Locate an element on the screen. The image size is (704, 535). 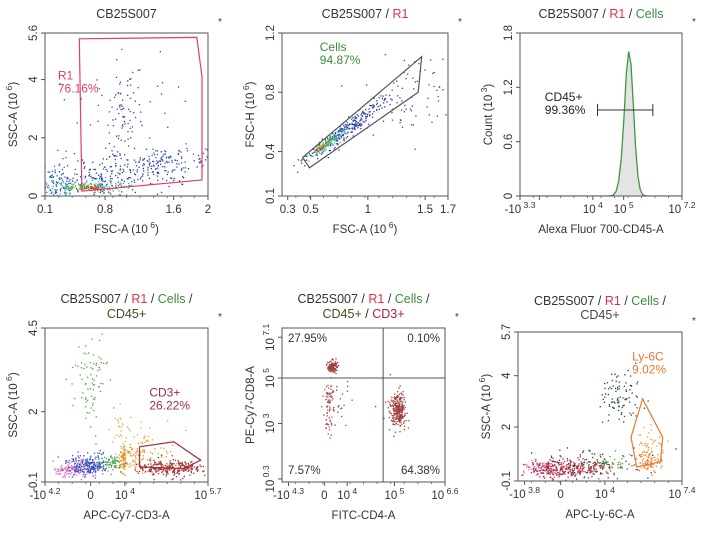
y-tick-label-base: 10 is located at coordinates (271, 381).